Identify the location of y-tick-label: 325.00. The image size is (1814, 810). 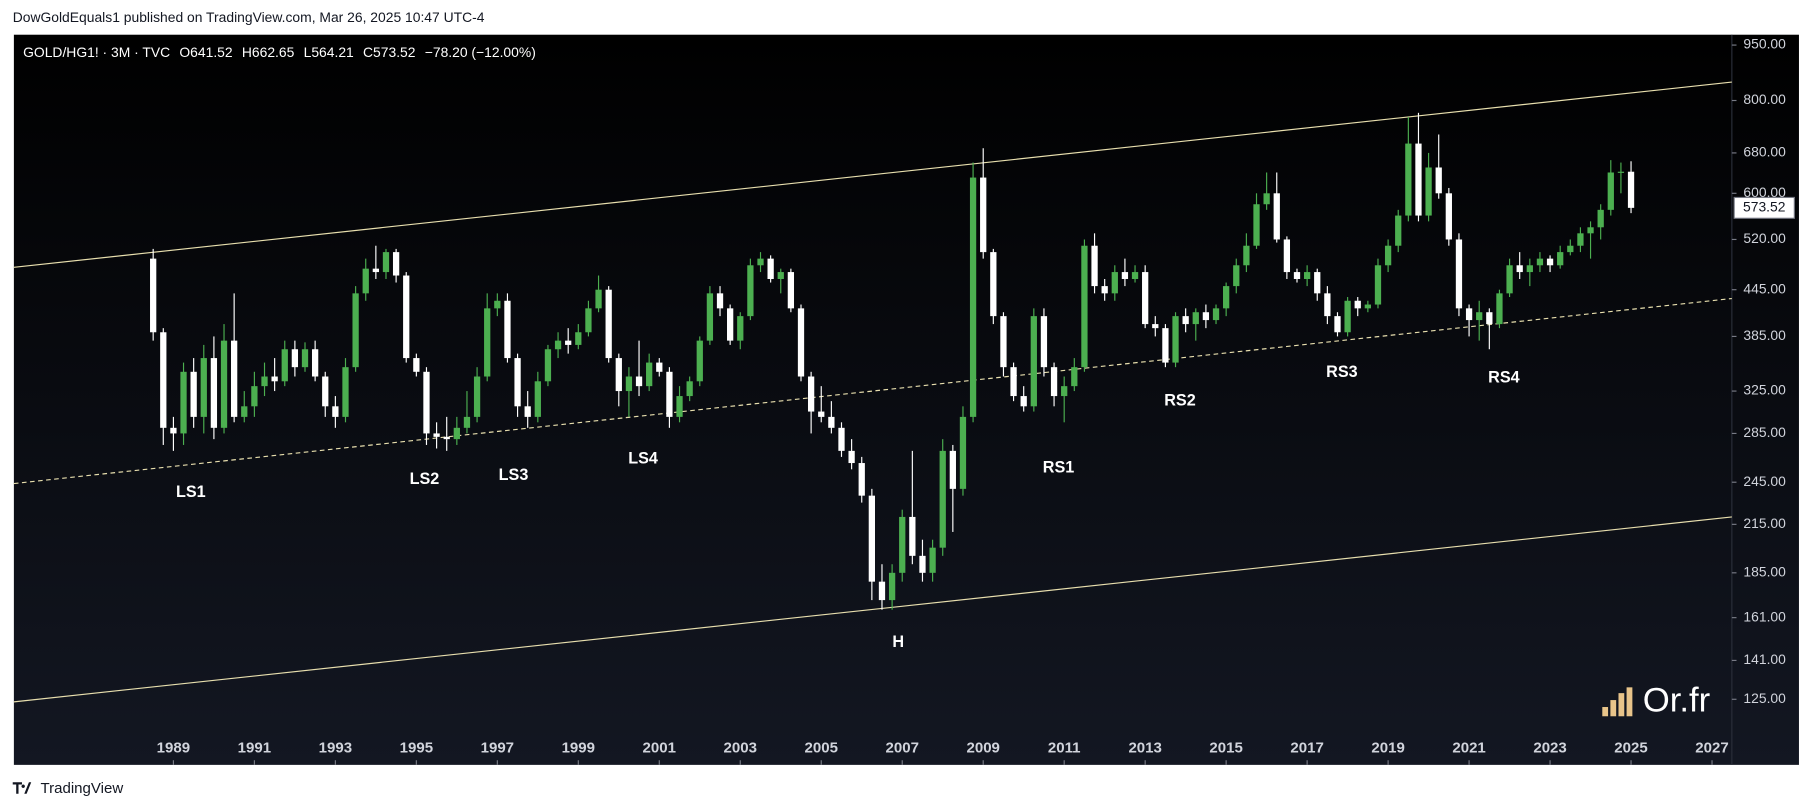
(1764, 390).